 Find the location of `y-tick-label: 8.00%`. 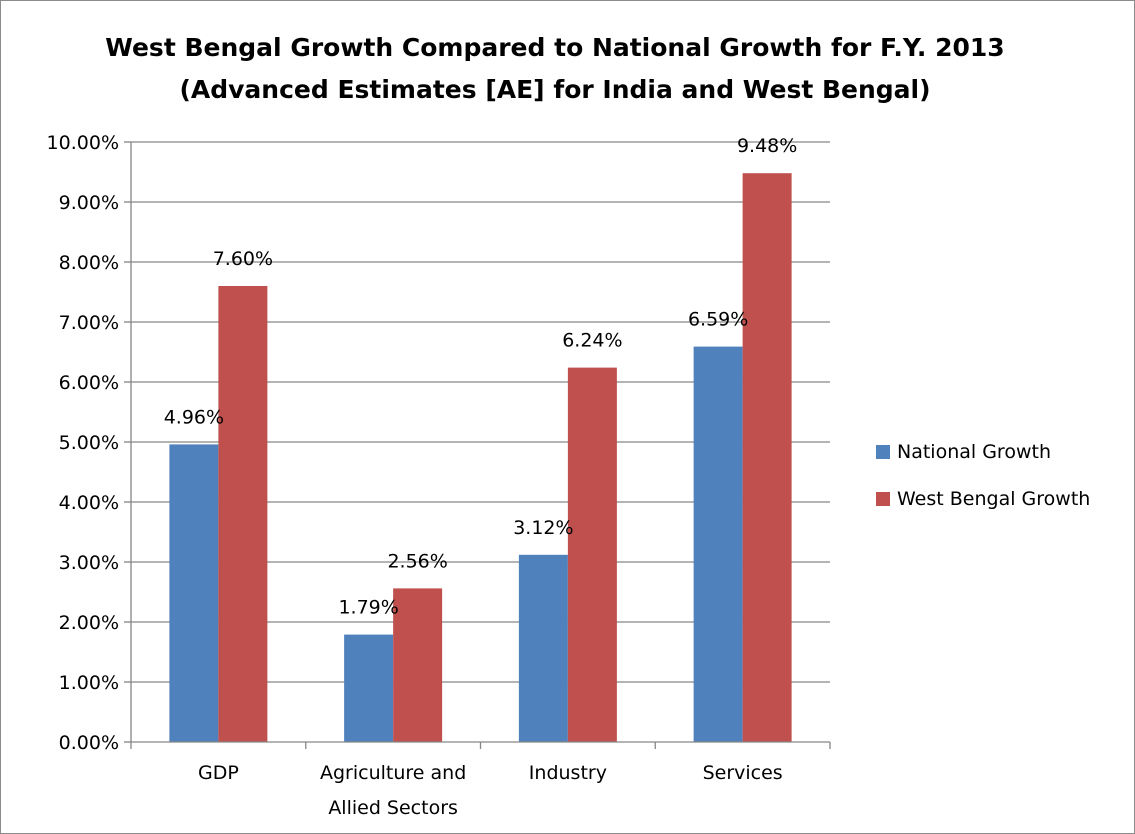

y-tick-label: 8.00% is located at coordinates (89, 263).